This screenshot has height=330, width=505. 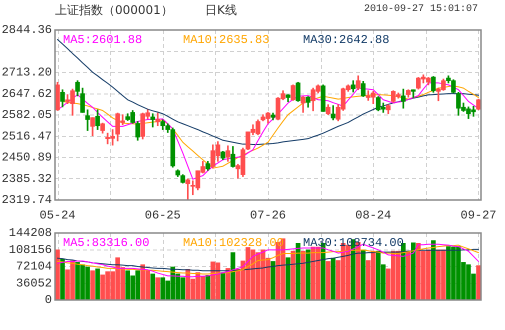 I want to click on x-tick-label: 05-24, so click(x=58, y=215).